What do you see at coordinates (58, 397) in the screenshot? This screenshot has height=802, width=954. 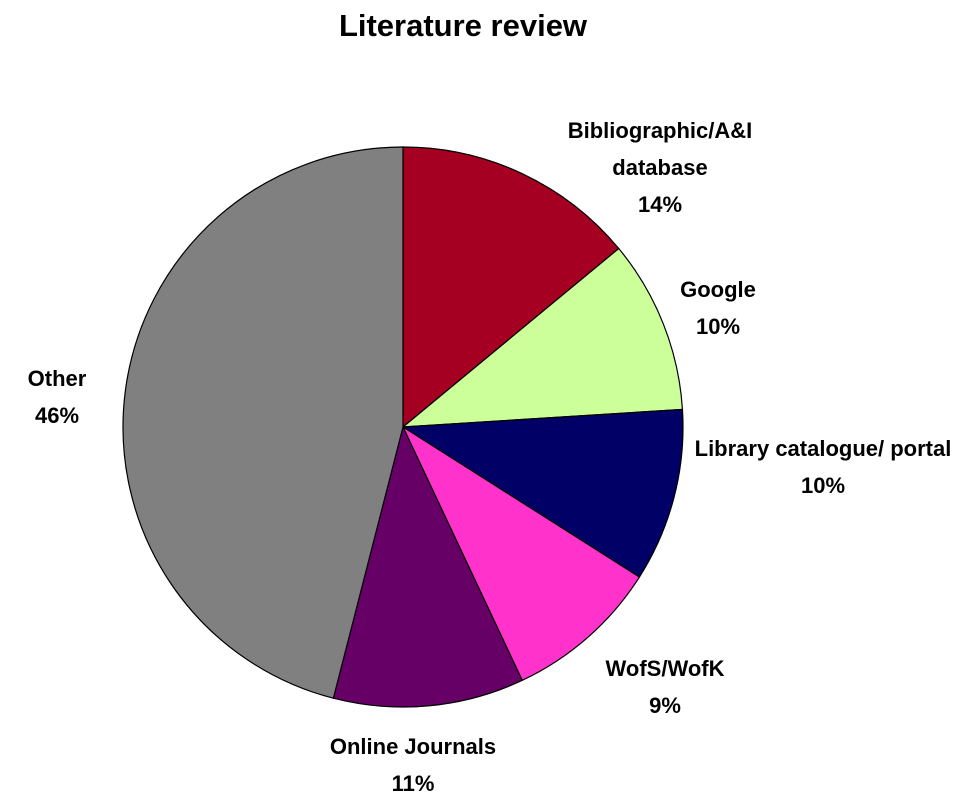 I see `slice-label: Other 46%` at bounding box center [58, 397].